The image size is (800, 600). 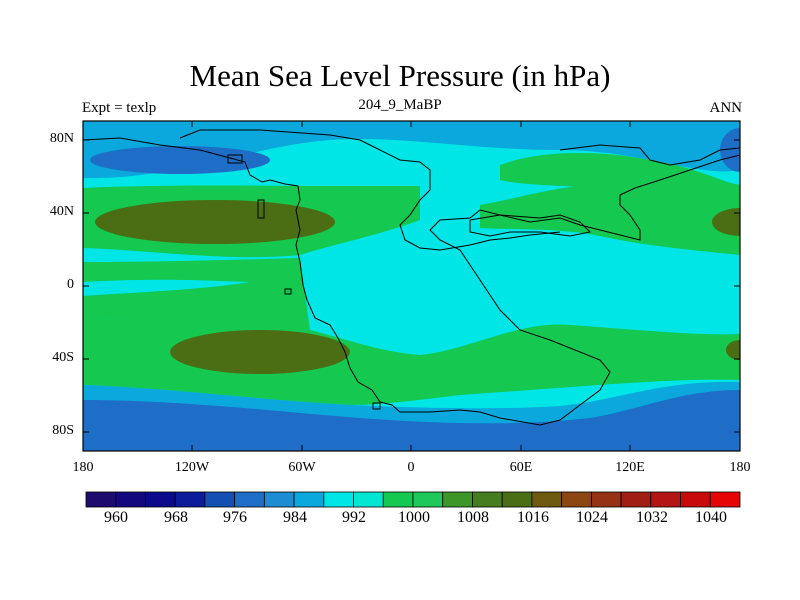 I want to click on lon-label-60w: 60W, so click(x=302, y=467).